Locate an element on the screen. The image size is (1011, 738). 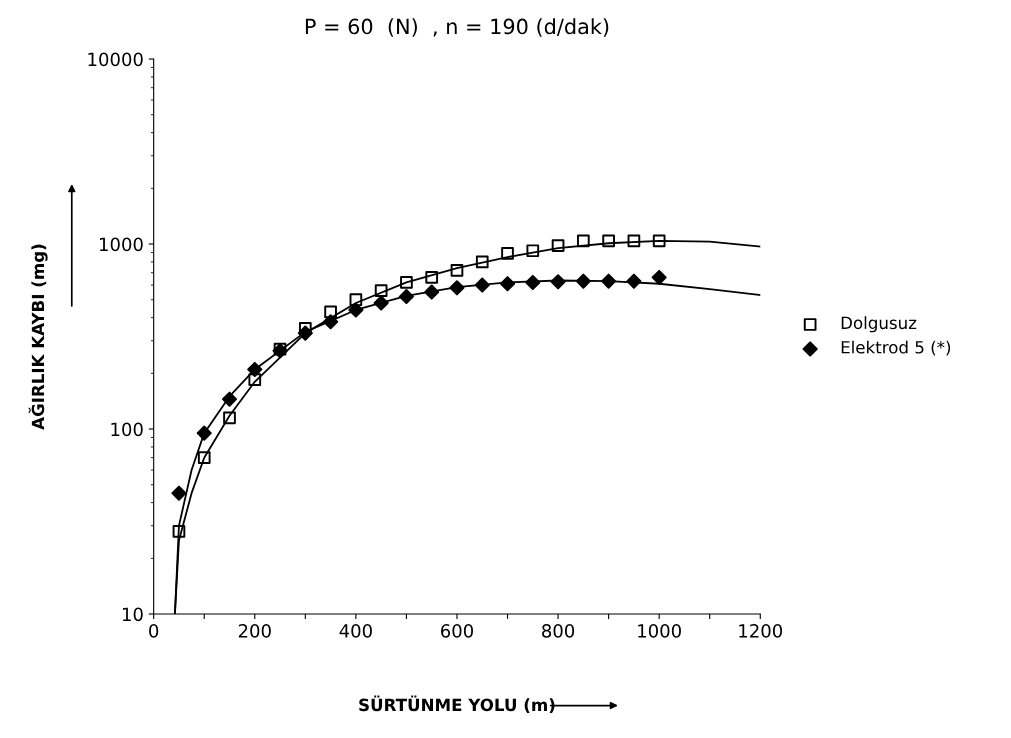
y-tick-label: 10000 is located at coordinates (115, 59).